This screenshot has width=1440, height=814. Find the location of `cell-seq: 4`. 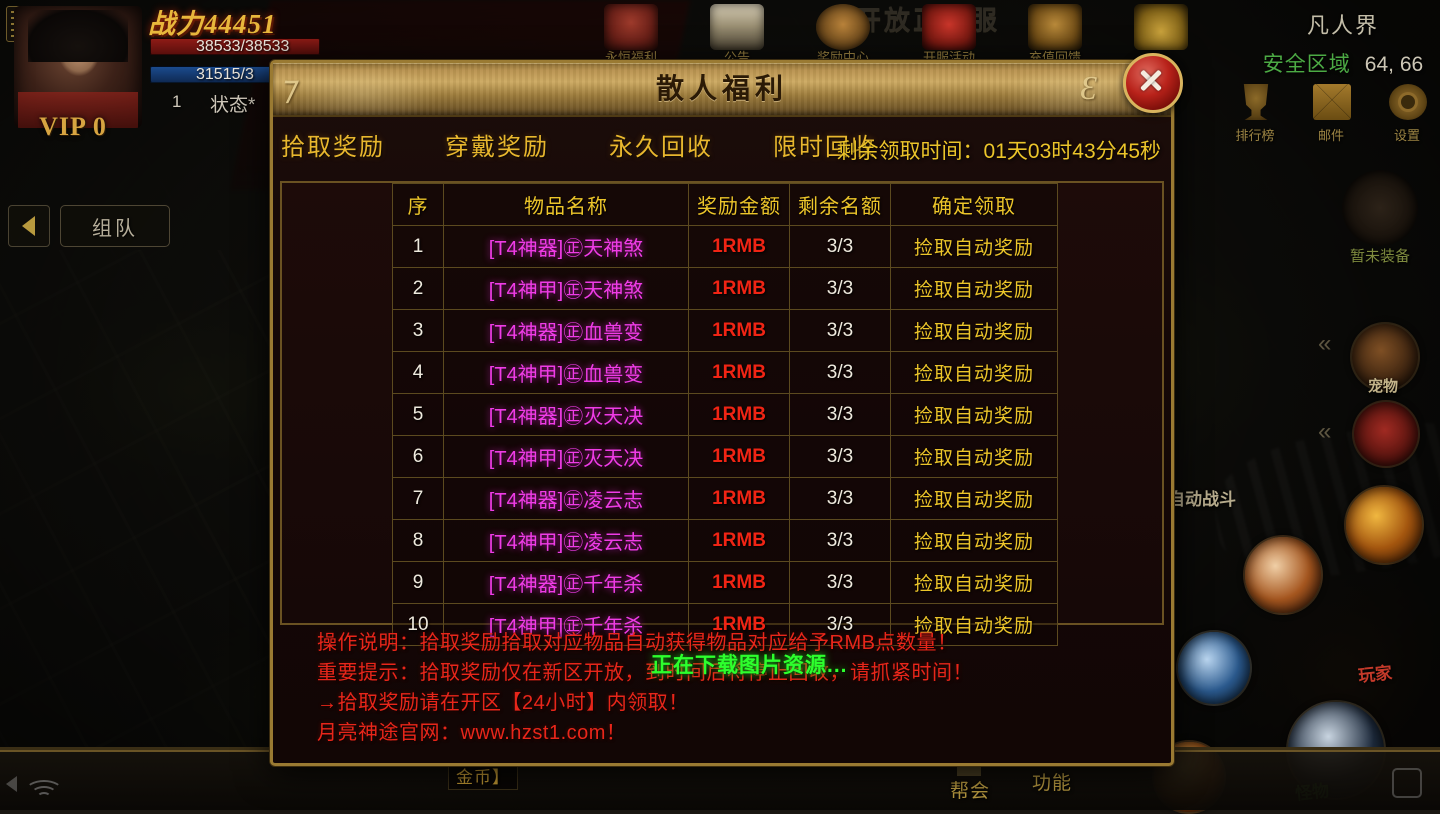

cell-seq: 4 is located at coordinates (418, 372).